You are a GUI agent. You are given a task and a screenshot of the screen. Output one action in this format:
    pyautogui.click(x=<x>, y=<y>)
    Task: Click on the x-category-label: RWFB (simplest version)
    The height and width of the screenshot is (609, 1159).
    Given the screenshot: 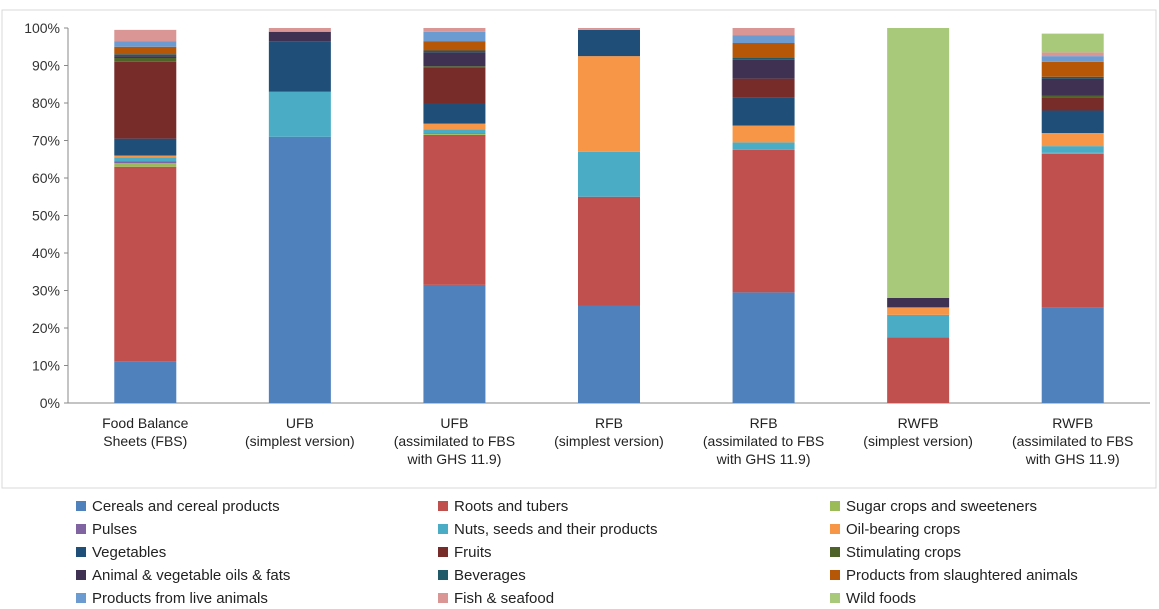 What is the action you would take?
    pyautogui.click(x=918, y=432)
    